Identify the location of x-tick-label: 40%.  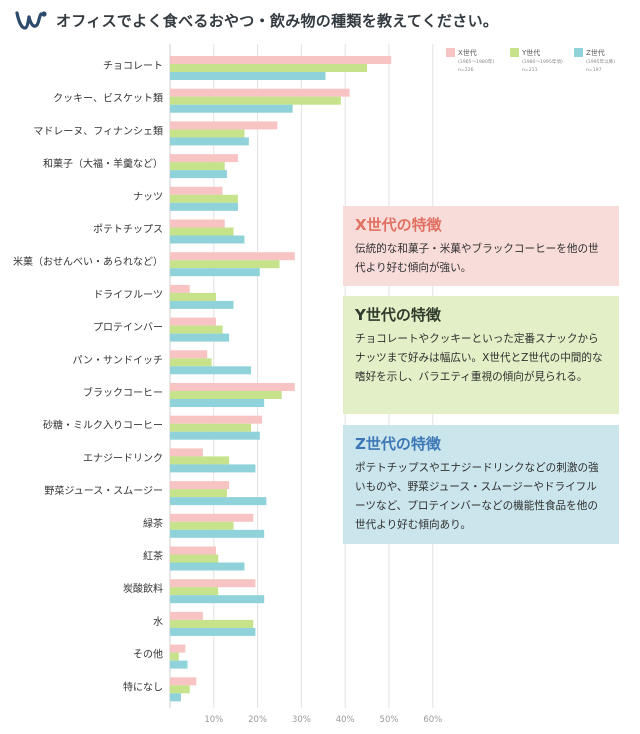
(345, 720).